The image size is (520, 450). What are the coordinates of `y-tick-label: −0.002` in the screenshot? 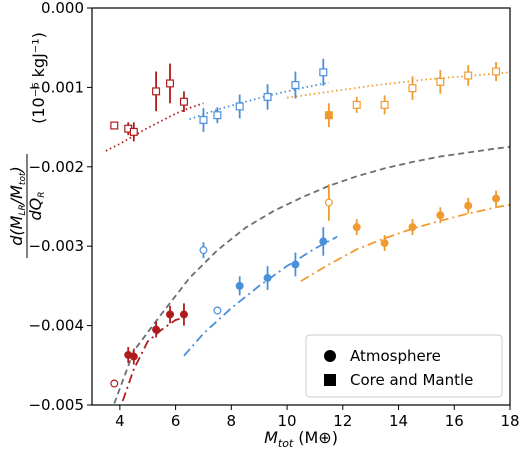 It's located at (56, 167).